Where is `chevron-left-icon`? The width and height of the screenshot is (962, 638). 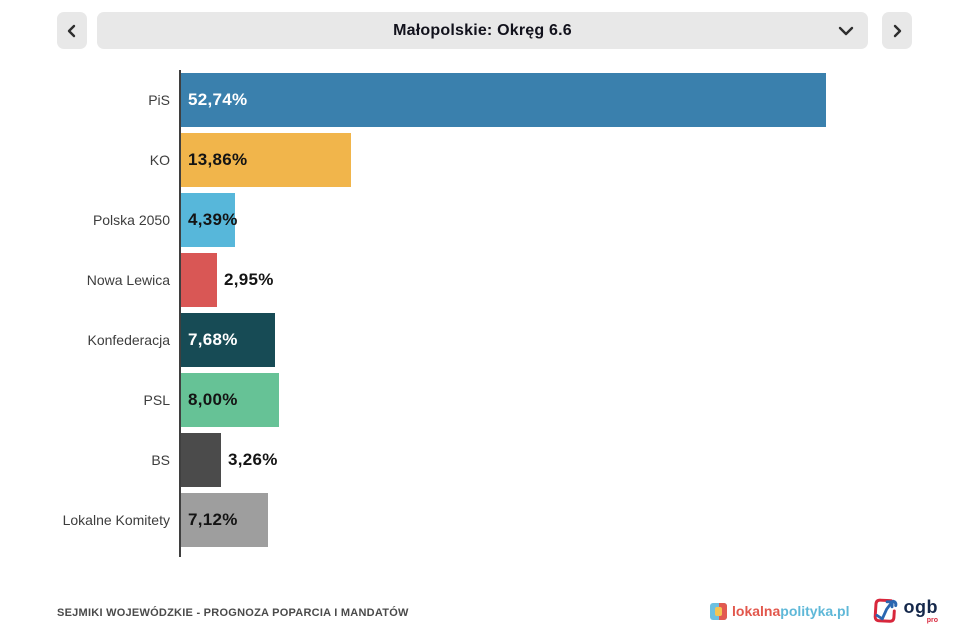 chevron-left-icon is located at coordinates (72, 31).